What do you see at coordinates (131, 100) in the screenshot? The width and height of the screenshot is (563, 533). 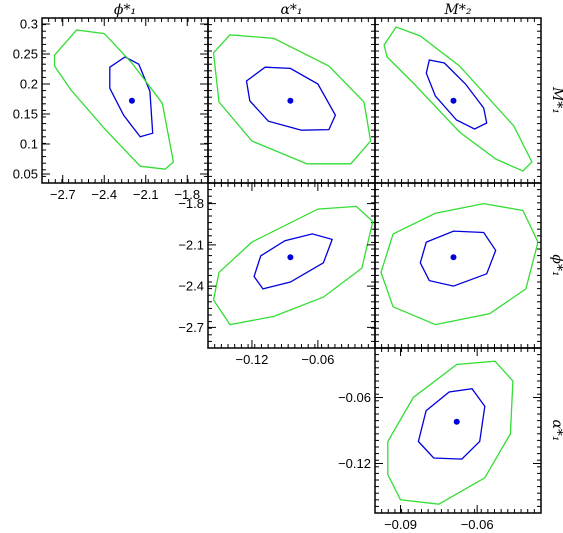 I see `best-fit-point-M1-phi1` at bounding box center [131, 100].